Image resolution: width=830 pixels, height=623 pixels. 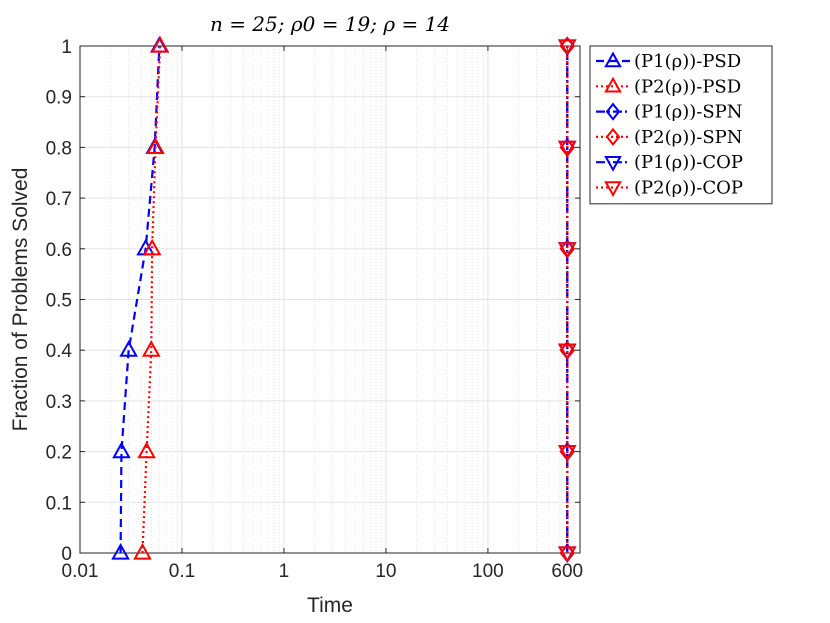 What do you see at coordinates (385, 571) in the screenshot?
I see `x-tick-label: 10` at bounding box center [385, 571].